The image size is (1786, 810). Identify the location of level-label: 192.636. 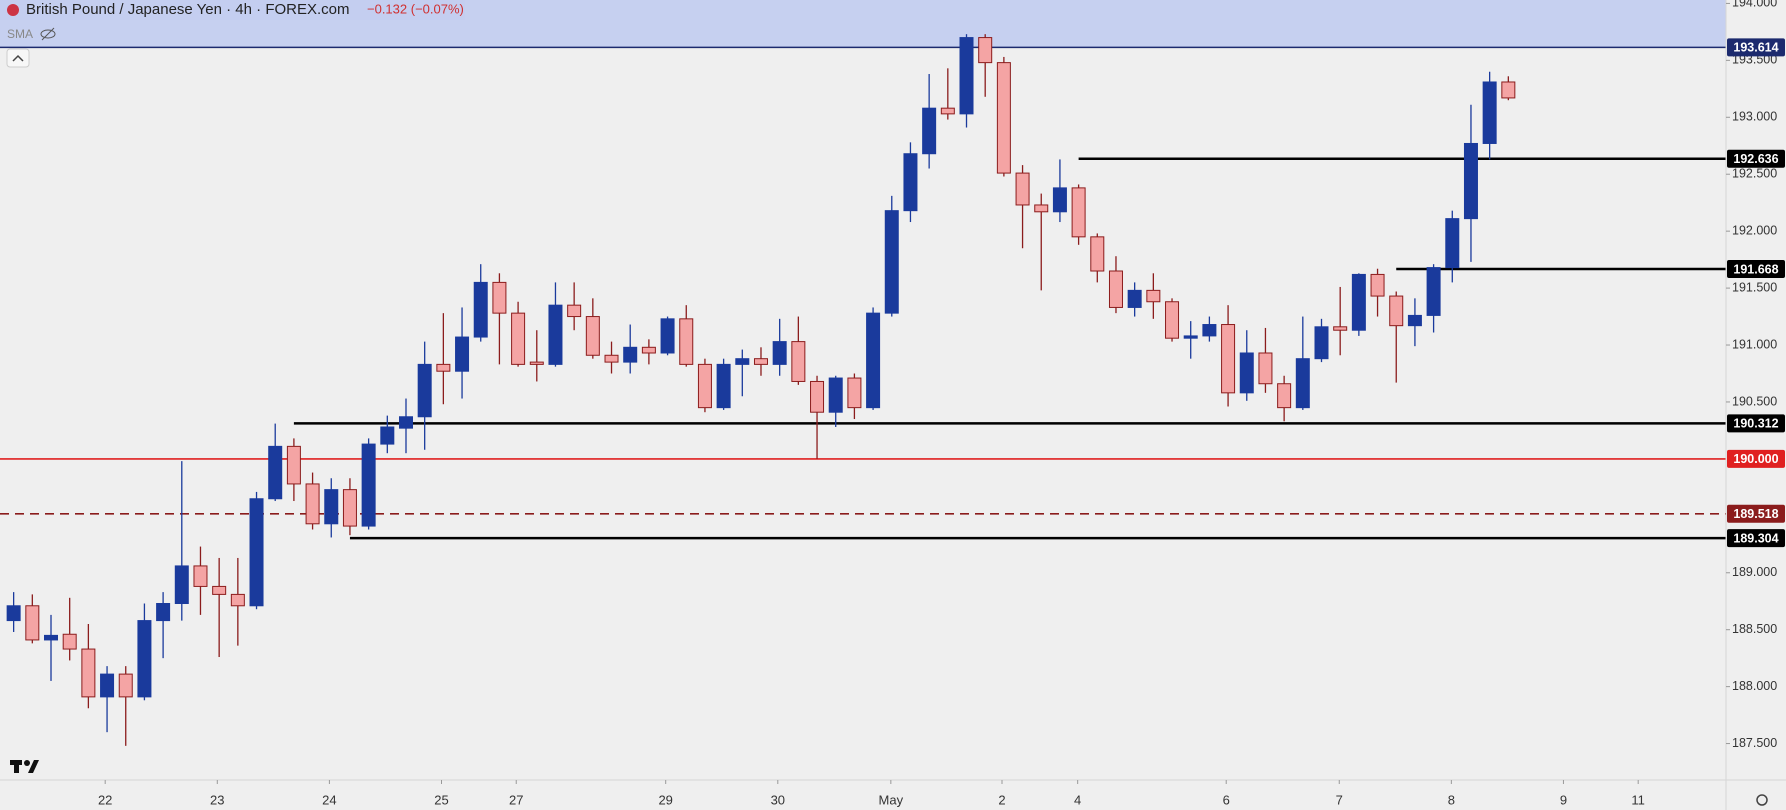
(1755, 159).